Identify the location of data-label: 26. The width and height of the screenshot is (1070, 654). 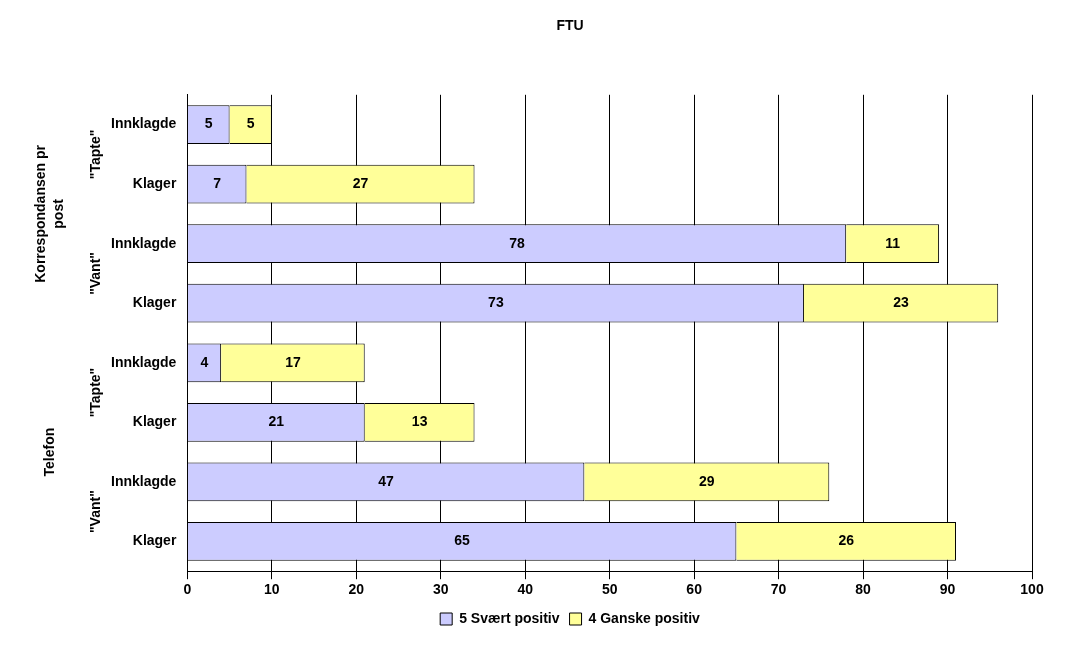
(846, 540).